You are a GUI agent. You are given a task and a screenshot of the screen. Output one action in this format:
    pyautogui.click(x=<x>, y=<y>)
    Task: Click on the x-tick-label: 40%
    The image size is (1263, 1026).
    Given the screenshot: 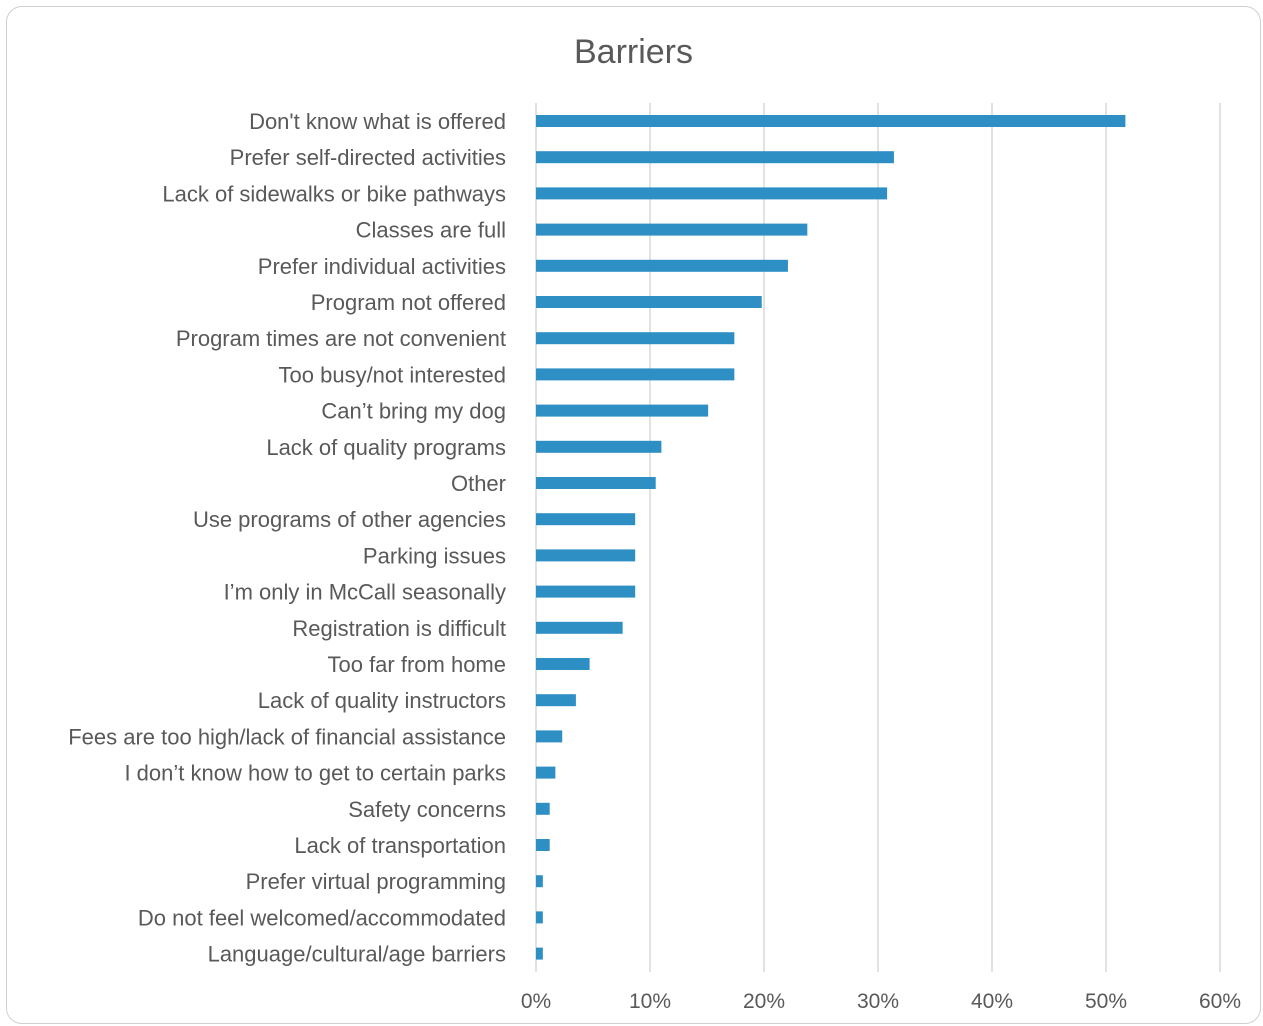 What is the action you would take?
    pyautogui.click(x=992, y=1001)
    